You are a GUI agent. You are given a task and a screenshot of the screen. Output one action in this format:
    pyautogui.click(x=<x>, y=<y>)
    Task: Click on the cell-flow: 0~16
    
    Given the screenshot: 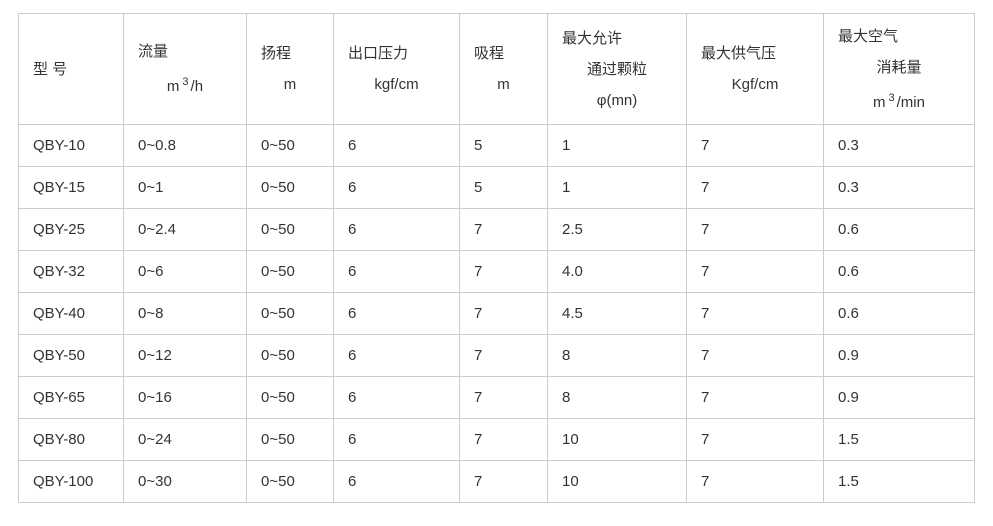 What is the action you would take?
    pyautogui.click(x=185, y=397)
    